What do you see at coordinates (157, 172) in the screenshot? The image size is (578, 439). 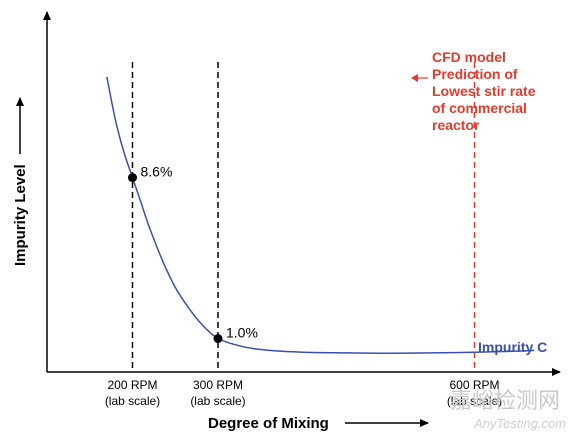 I see `data-point-label-1: 8.6%` at bounding box center [157, 172].